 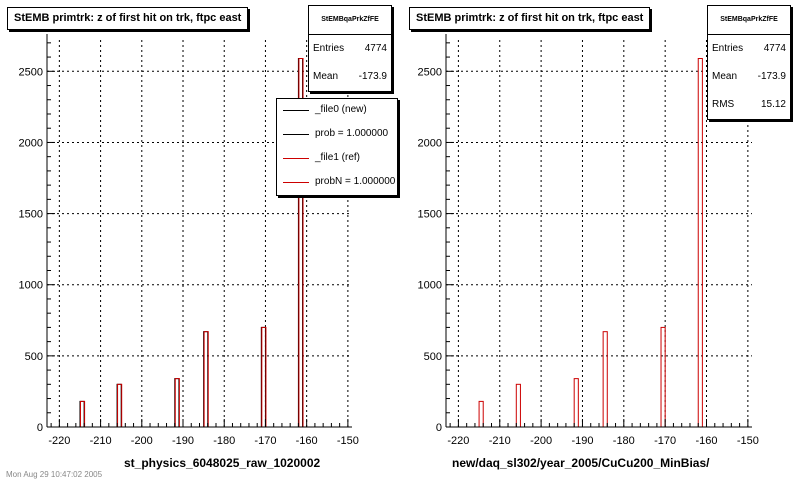 I want to click on legend-label: _file0 (new), so click(x=341, y=109).